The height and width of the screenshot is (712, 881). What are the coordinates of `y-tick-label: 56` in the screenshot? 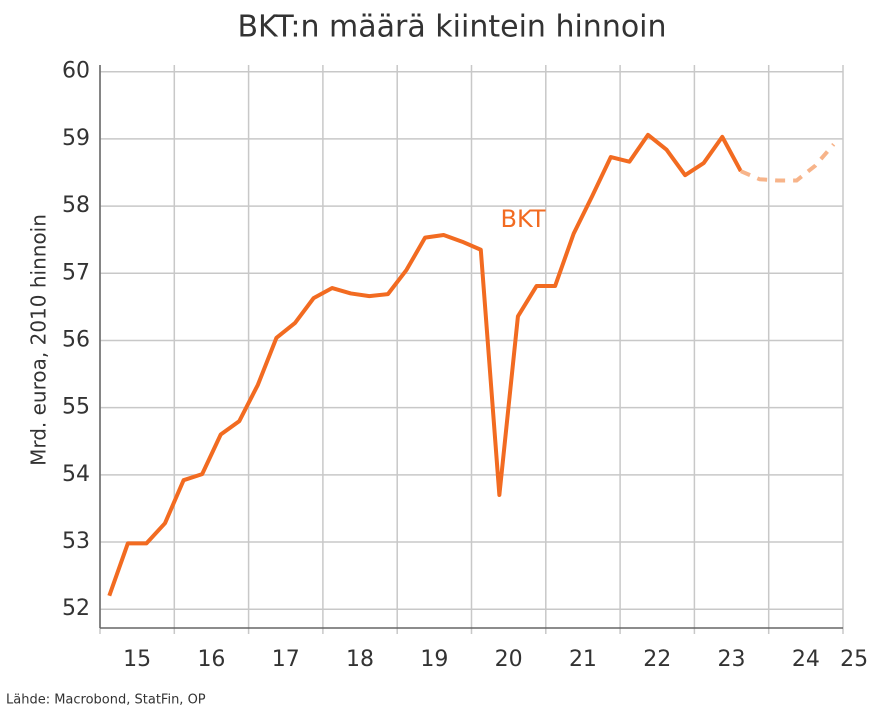 It's located at (76, 339).